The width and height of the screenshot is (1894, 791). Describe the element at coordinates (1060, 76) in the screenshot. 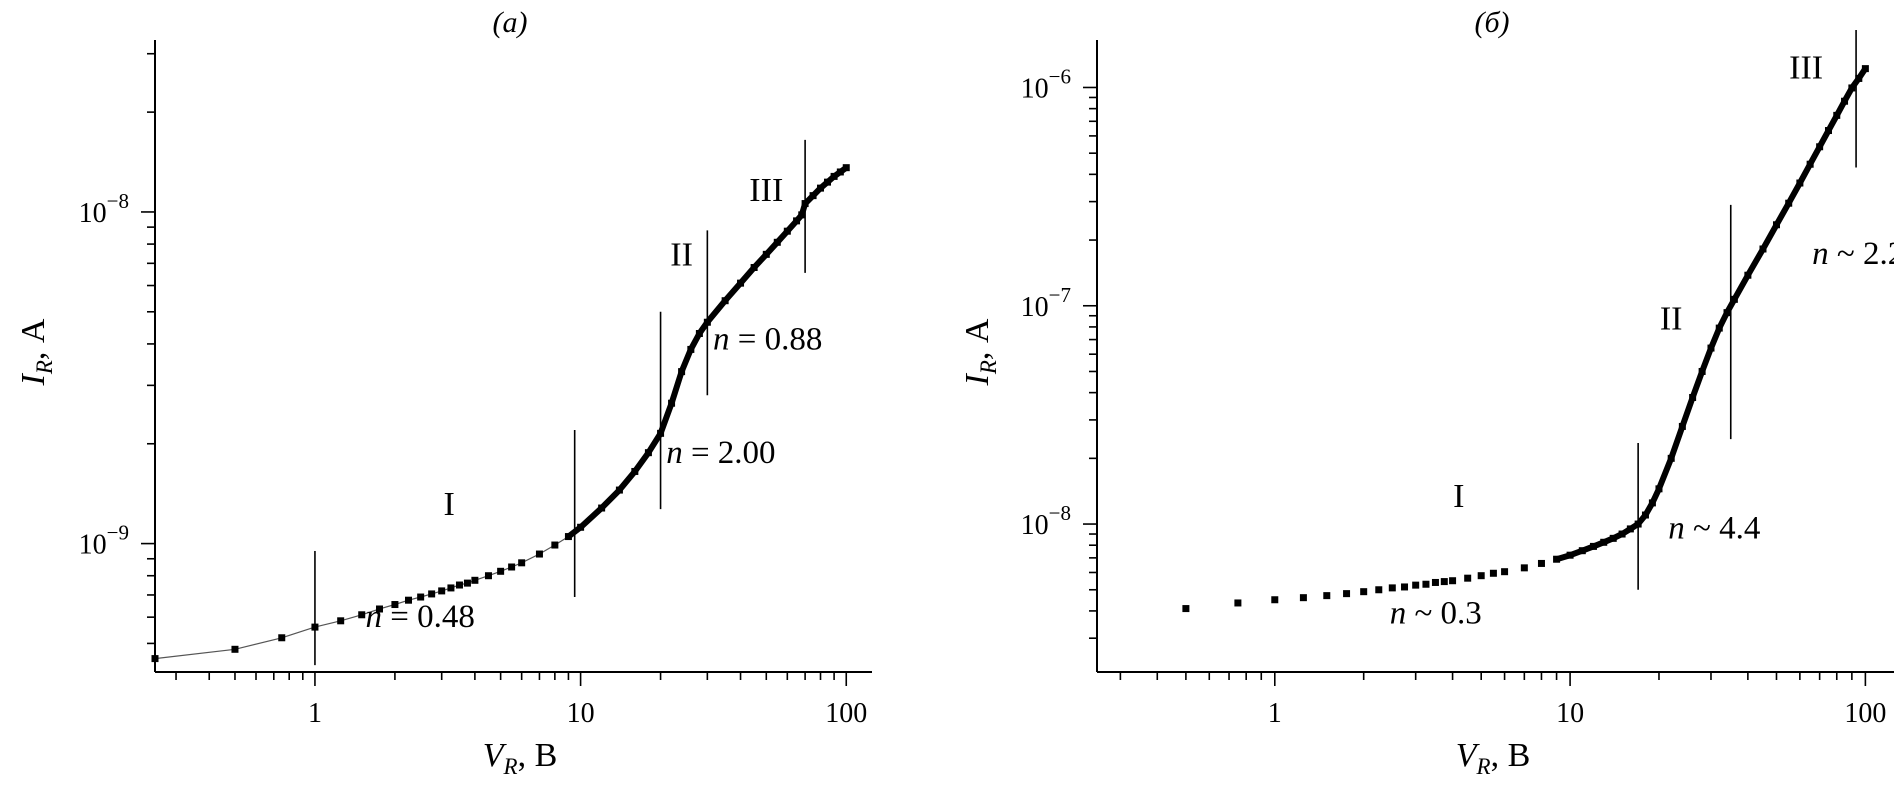

I see `y-tick-exponent: −6` at that location.